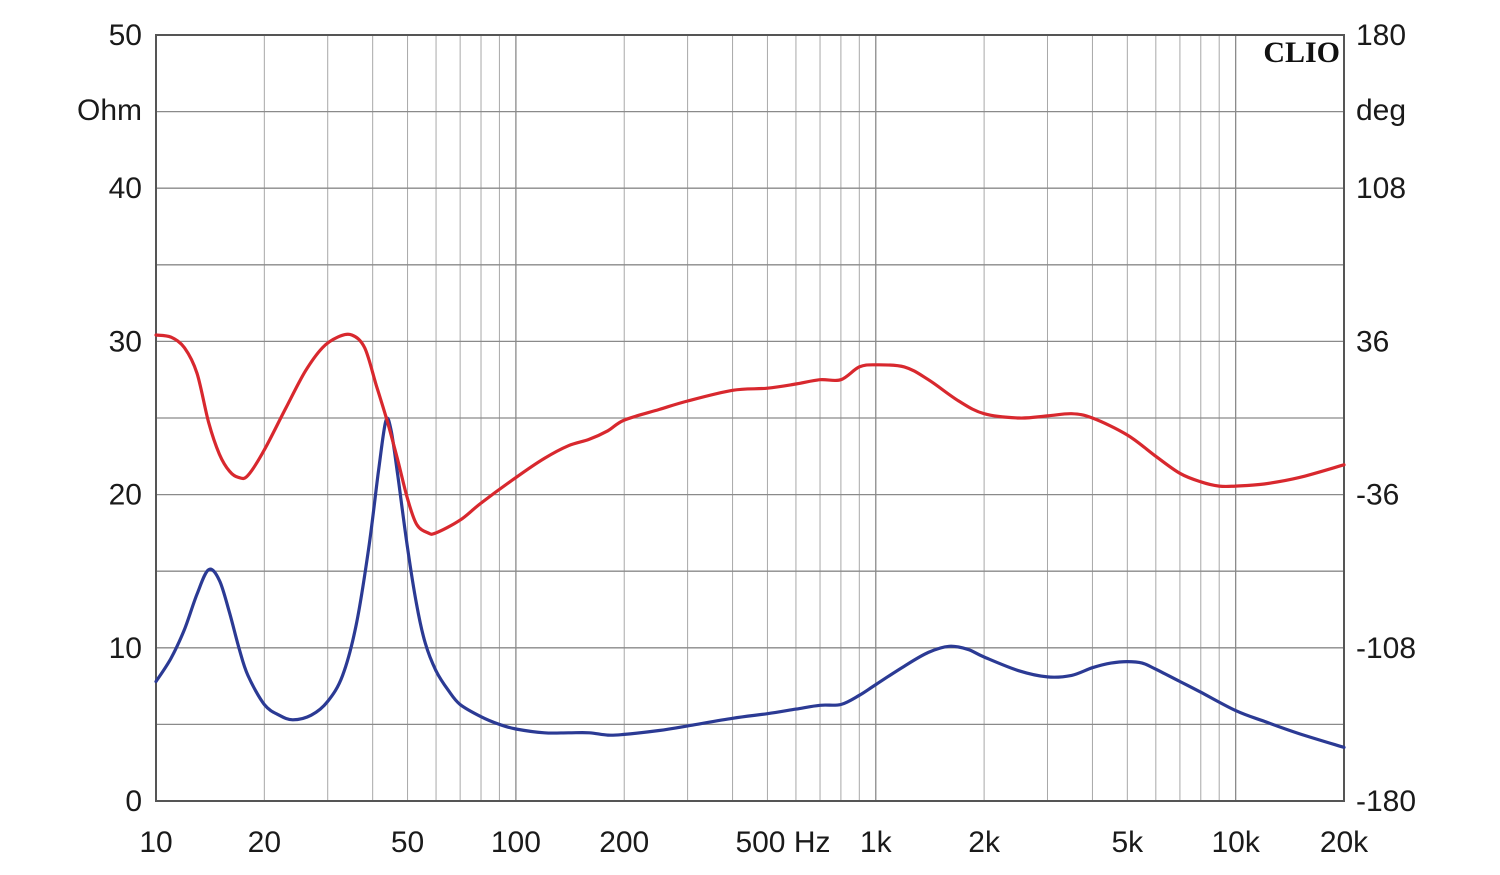 The height and width of the screenshot is (875, 1500). What do you see at coordinates (133, 801) in the screenshot?
I see `left-tick-label: 0` at bounding box center [133, 801].